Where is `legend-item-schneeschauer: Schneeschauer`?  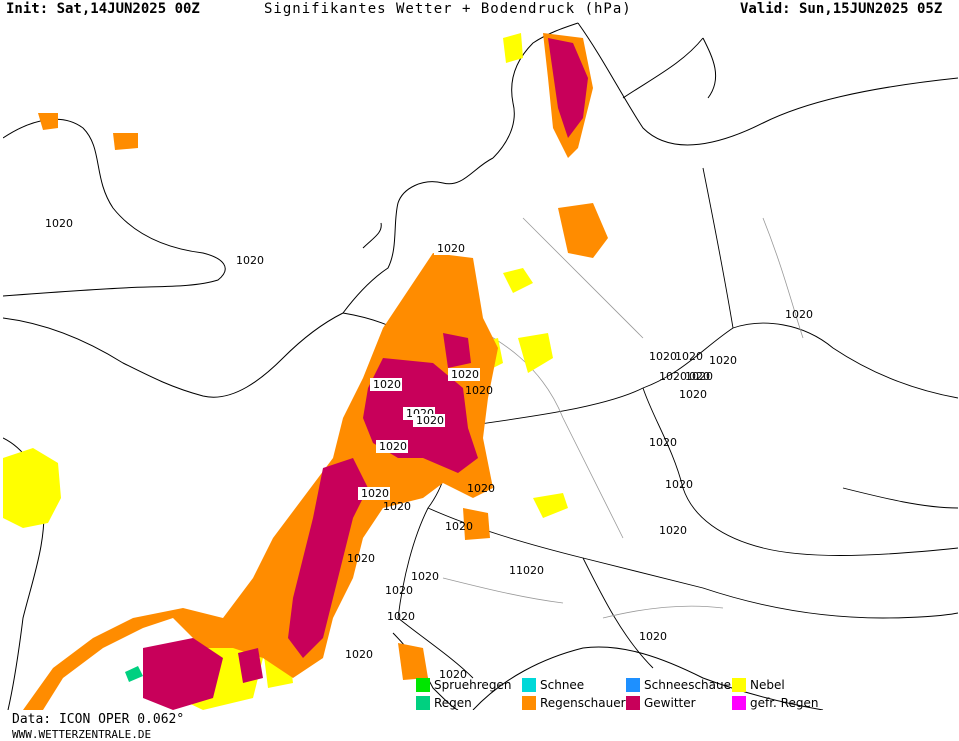
legend-item-schneeschauer: Schneeschauer is located at coordinates (681, 685).